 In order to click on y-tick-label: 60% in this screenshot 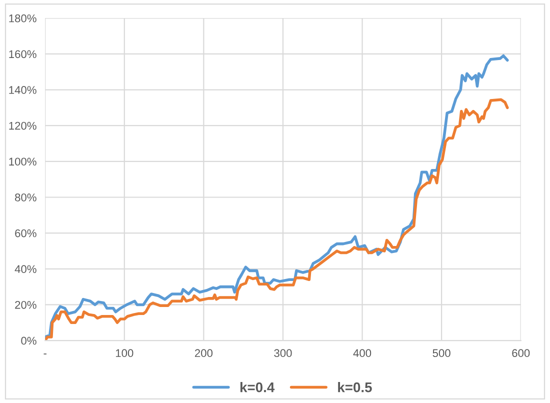, I will do `click(25, 233)`.